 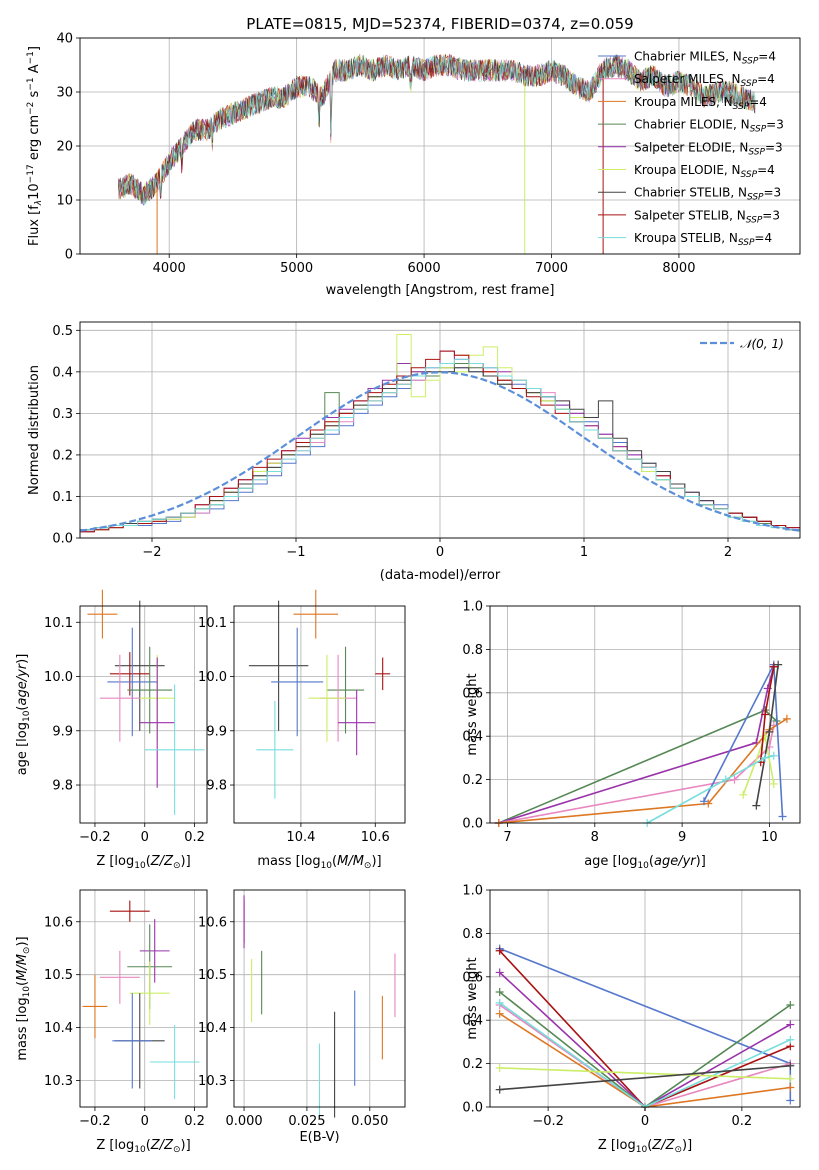 What do you see at coordinates (31, 108) in the screenshot?
I see `y-axis-label-part: −2` at bounding box center [31, 108].